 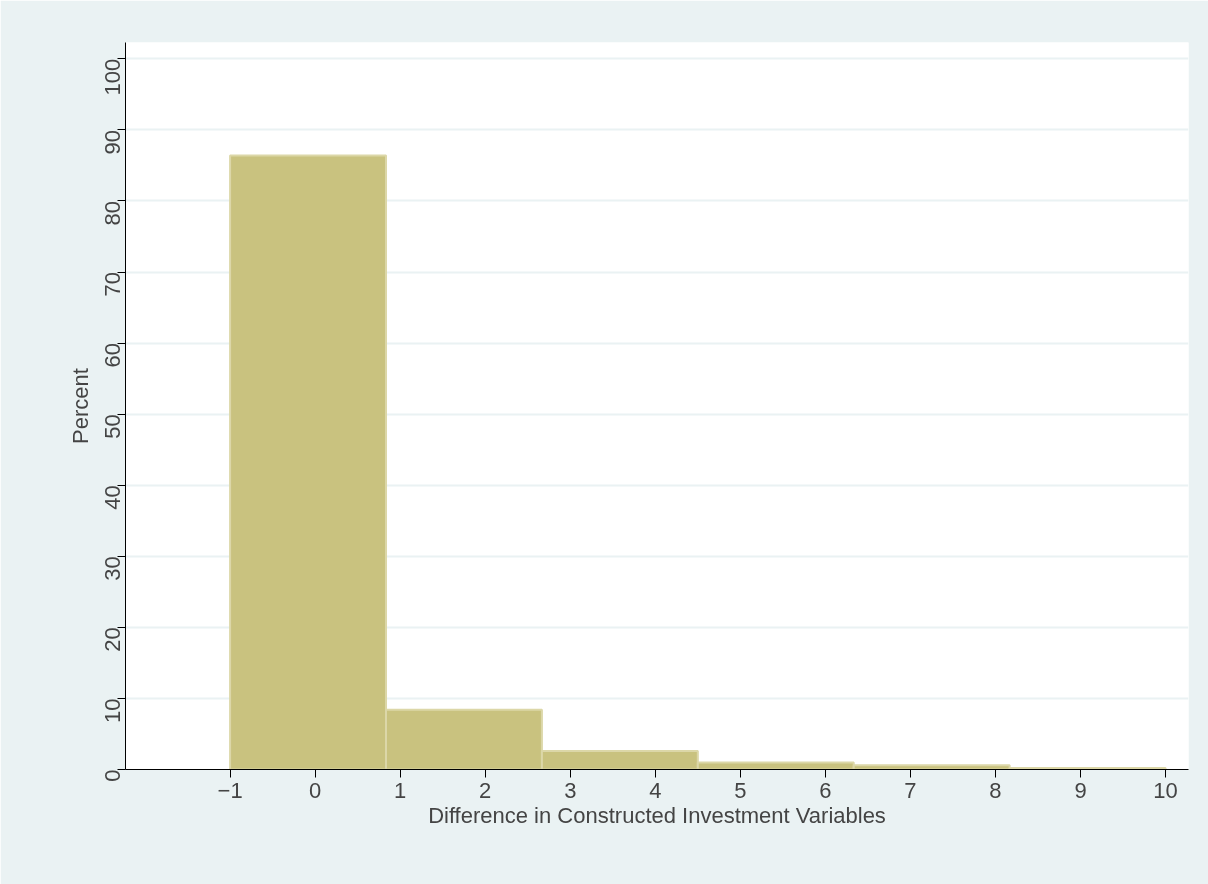 What do you see at coordinates (1165, 790) in the screenshot?
I see `x-tick-label: 10` at bounding box center [1165, 790].